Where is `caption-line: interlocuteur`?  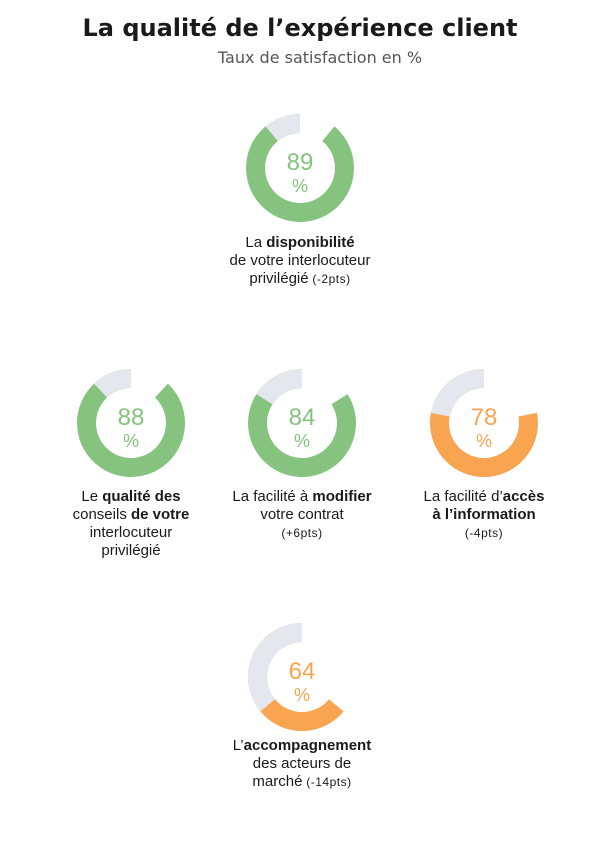 caption-line: interlocuteur is located at coordinates (131, 533).